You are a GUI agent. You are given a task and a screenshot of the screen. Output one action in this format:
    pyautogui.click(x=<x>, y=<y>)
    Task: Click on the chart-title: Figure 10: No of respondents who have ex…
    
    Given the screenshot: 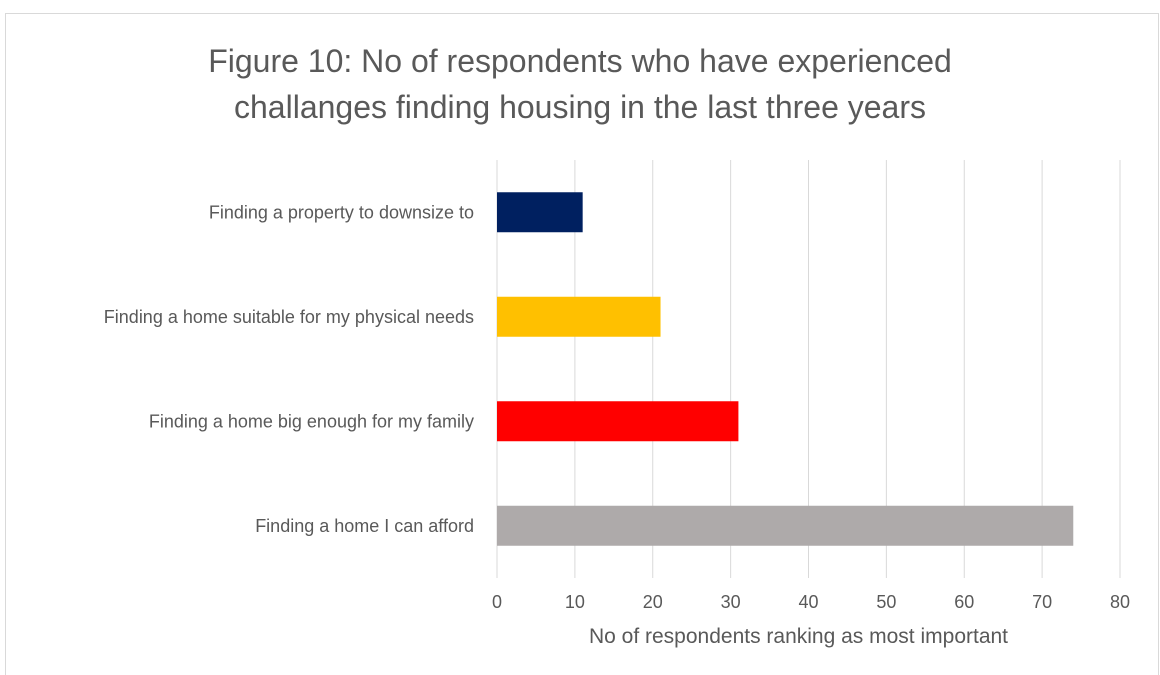 What is the action you would take?
    pyautogui.click(x=580, y=84)
    